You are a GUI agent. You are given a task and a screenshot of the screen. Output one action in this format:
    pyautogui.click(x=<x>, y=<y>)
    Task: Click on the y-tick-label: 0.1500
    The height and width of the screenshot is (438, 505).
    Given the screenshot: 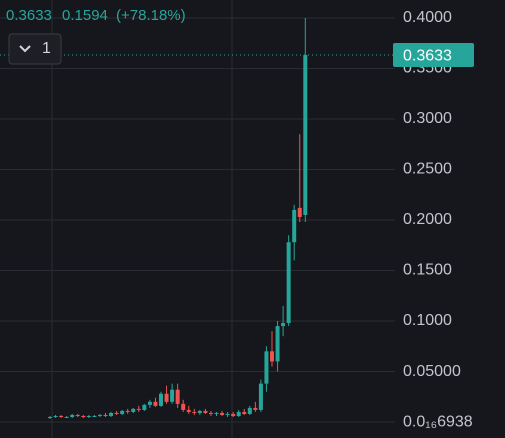 What is the action you would take?
    pyautogui.click(x=427, y=270)
    